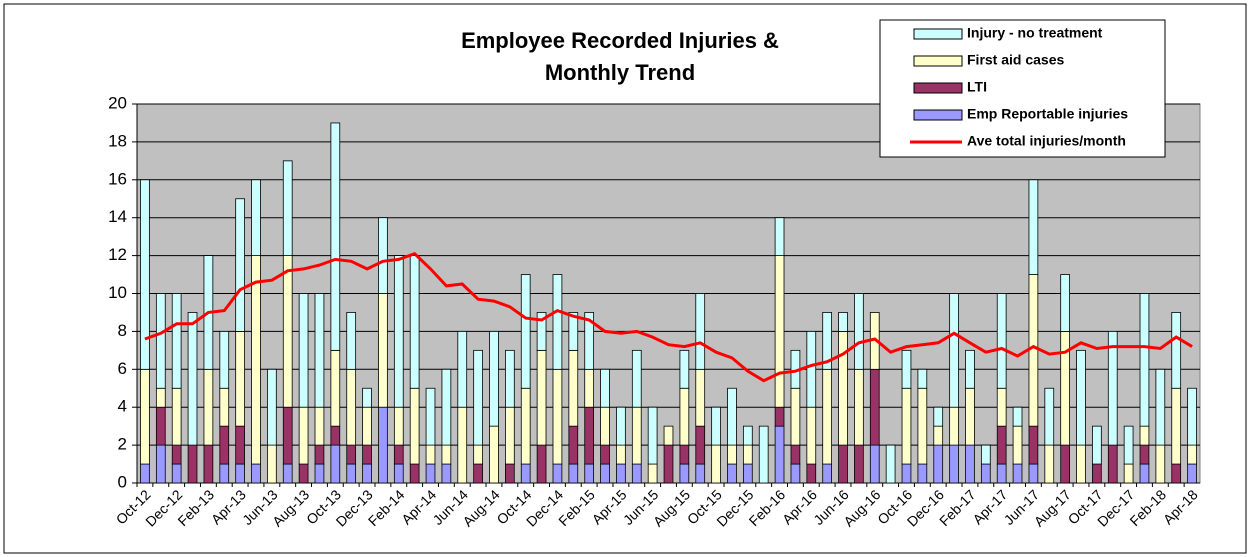  Describe the element at coordinates (122, 406) in the screenshot. I see `y-tick-label: 4` at that location.